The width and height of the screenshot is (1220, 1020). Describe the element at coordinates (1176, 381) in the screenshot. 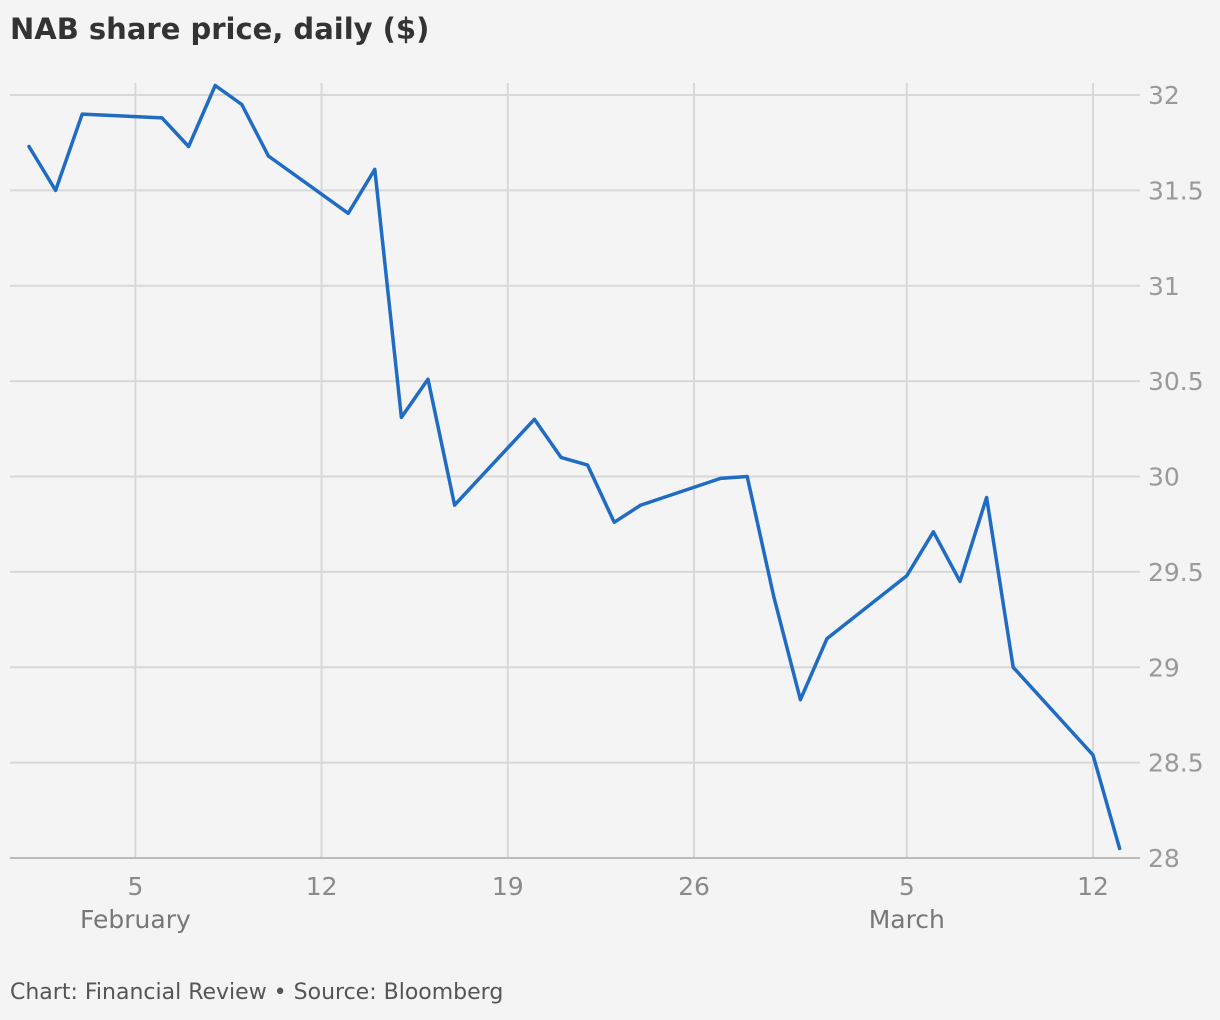

I see `y-tick-label: 30.5` at that location.